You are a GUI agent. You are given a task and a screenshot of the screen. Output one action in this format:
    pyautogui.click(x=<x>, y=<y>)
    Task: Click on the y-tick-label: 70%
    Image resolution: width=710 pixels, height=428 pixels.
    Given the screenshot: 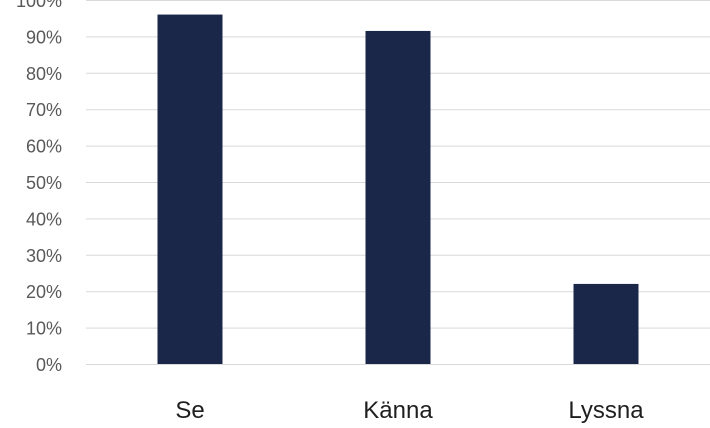 What is the action you would take?
    pyautogui.click(x=44, y=110)
    